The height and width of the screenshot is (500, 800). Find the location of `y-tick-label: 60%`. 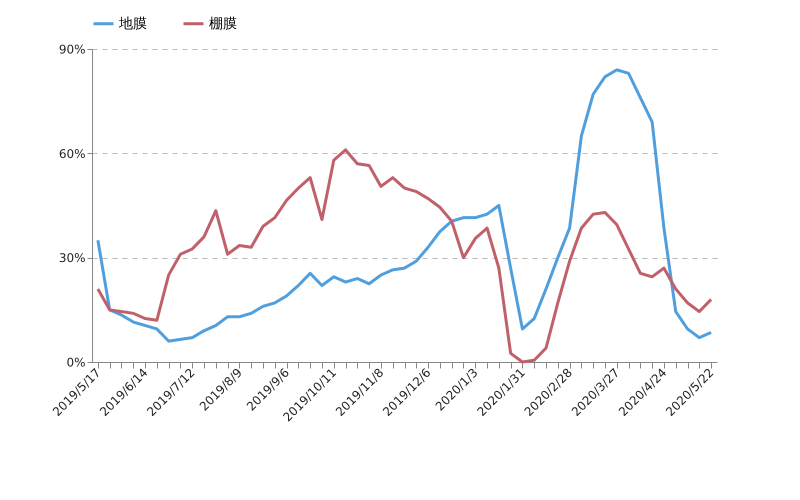

y-tick-label: 60% is located at coordinates (72, 153).